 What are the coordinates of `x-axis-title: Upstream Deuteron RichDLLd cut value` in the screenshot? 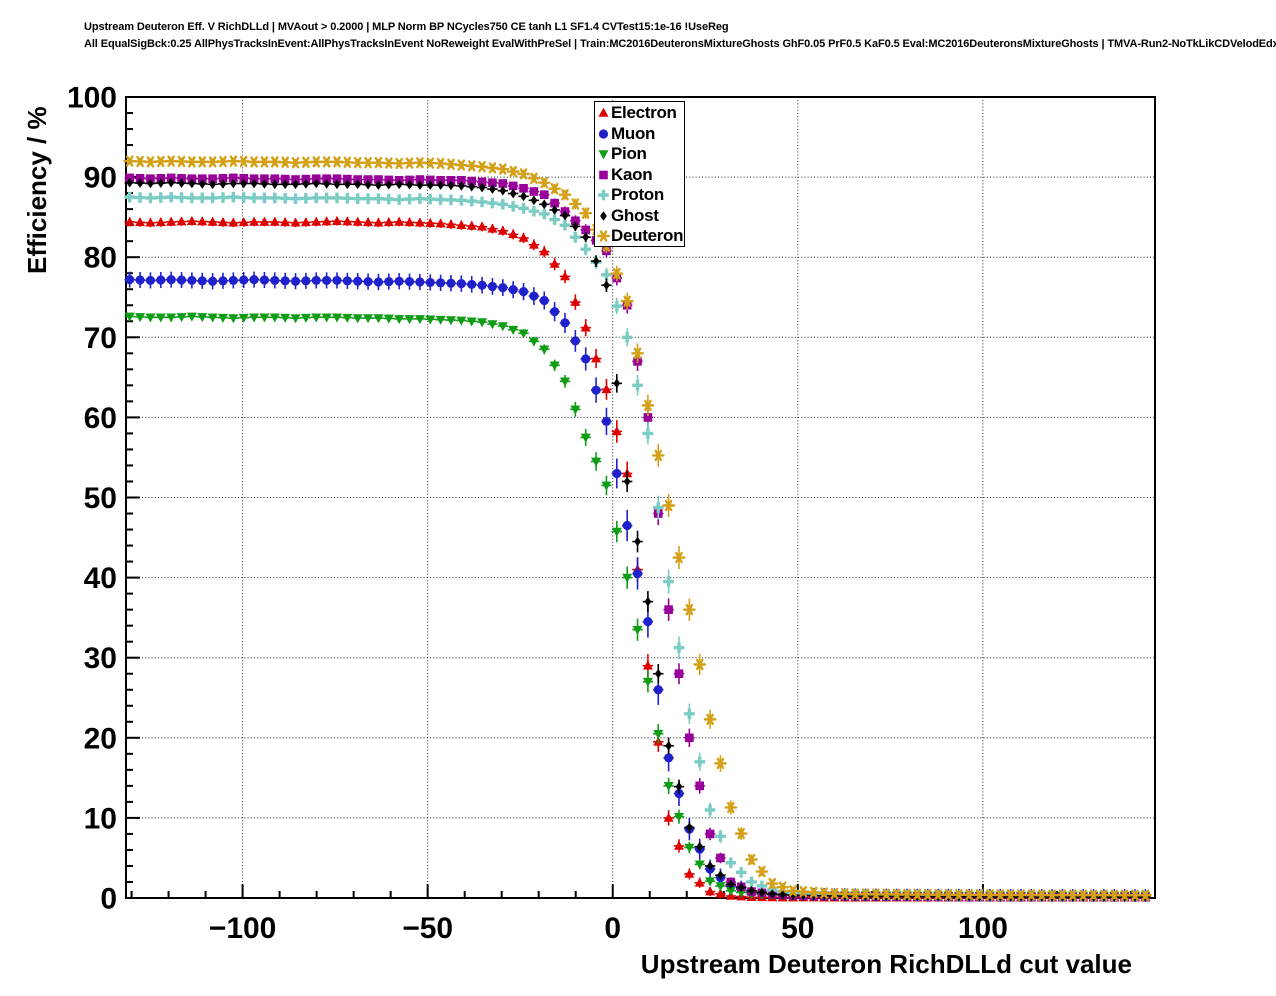 It's located at (886, 964).